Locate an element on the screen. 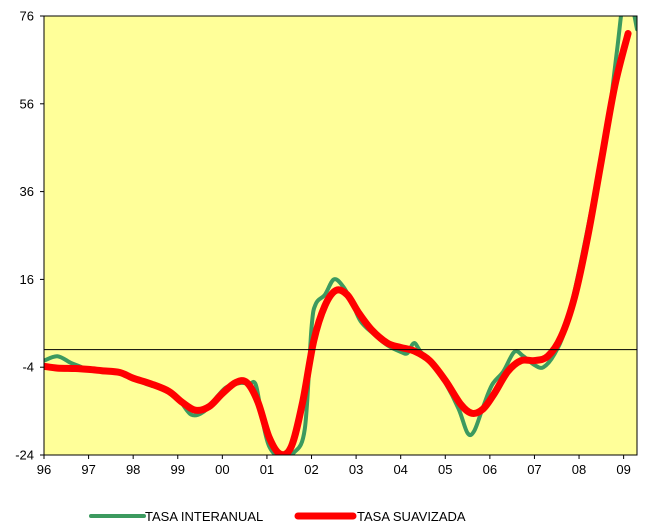 This screenshot has height=531, width=653. x-tick-label: 04 is located at coordinates (400, 469).